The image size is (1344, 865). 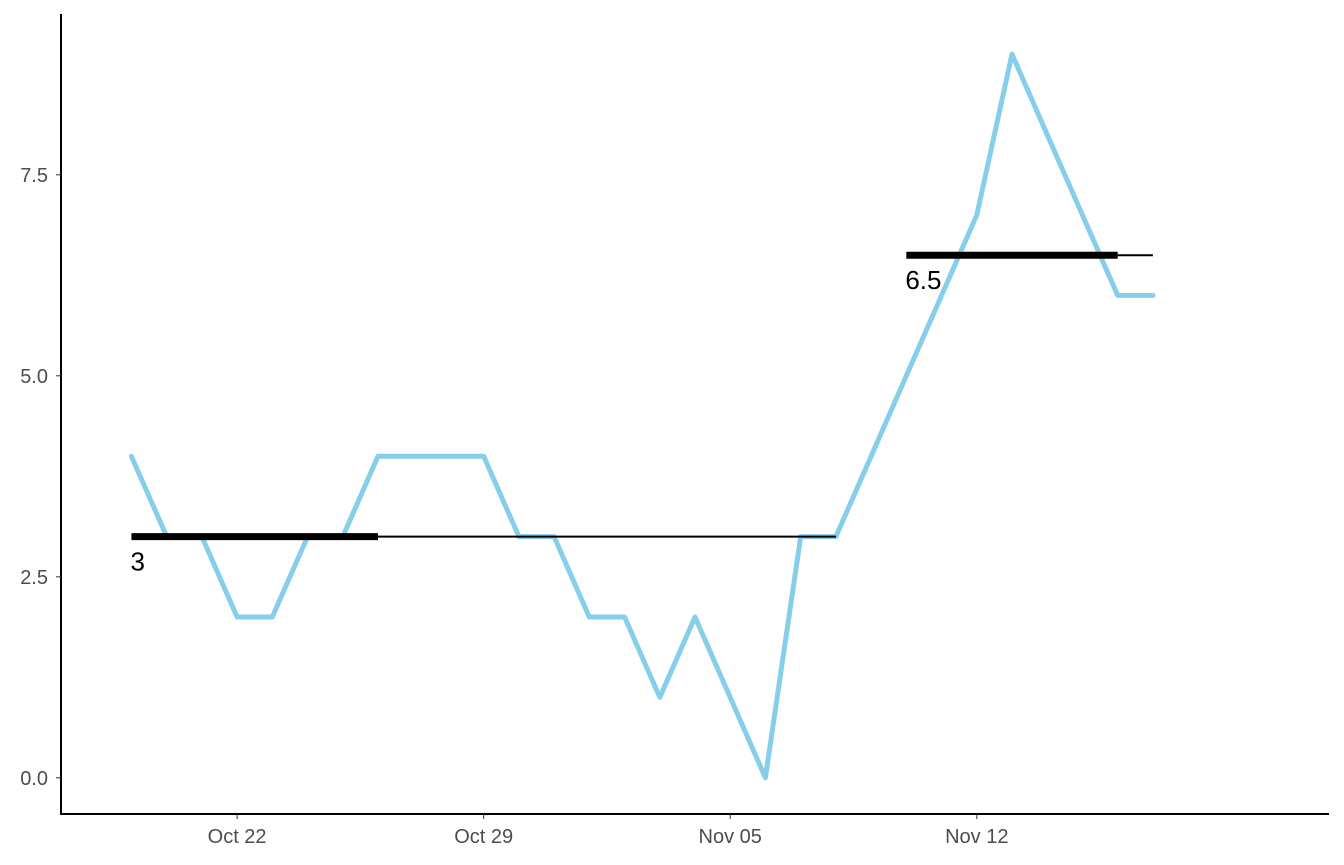 What do you see at coordinates (483, 837) in the screenshot?
I see `x-tick-label-1: Oct 29` at bounding box center [483, 837].